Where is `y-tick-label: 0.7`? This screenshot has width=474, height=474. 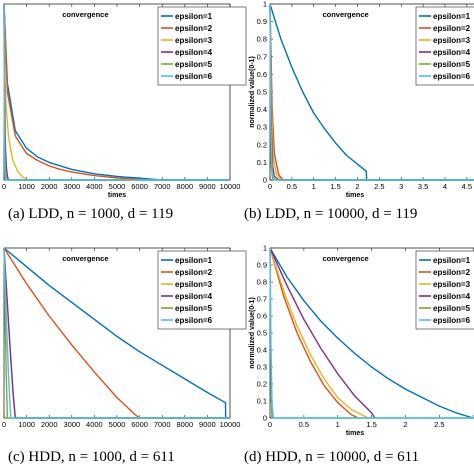 y-tick-label: 0.7 is located at coordinates (262, 56).